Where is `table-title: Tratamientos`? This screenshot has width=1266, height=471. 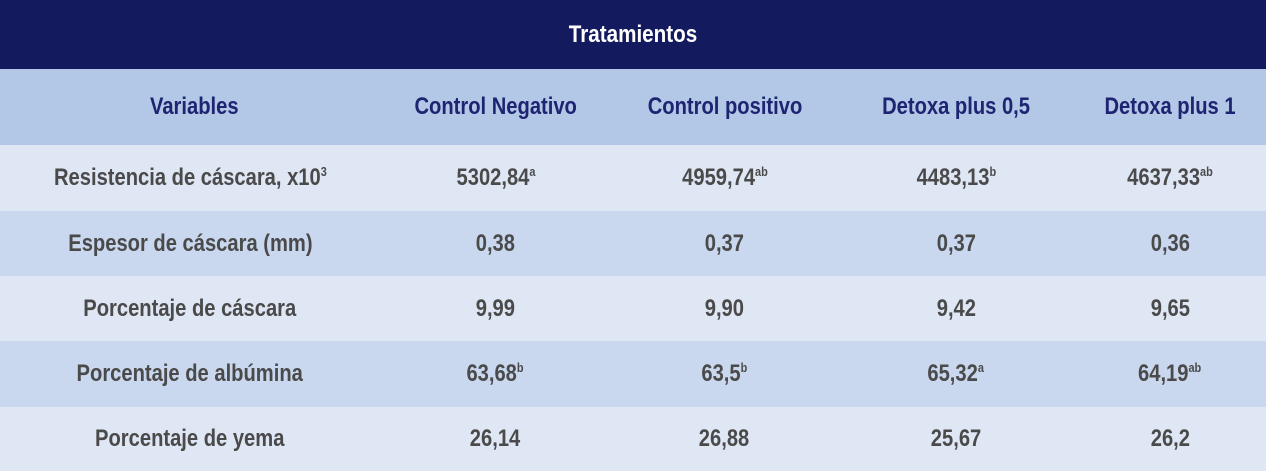 table-title: Tratamientos is located at coordinates (633, 34).